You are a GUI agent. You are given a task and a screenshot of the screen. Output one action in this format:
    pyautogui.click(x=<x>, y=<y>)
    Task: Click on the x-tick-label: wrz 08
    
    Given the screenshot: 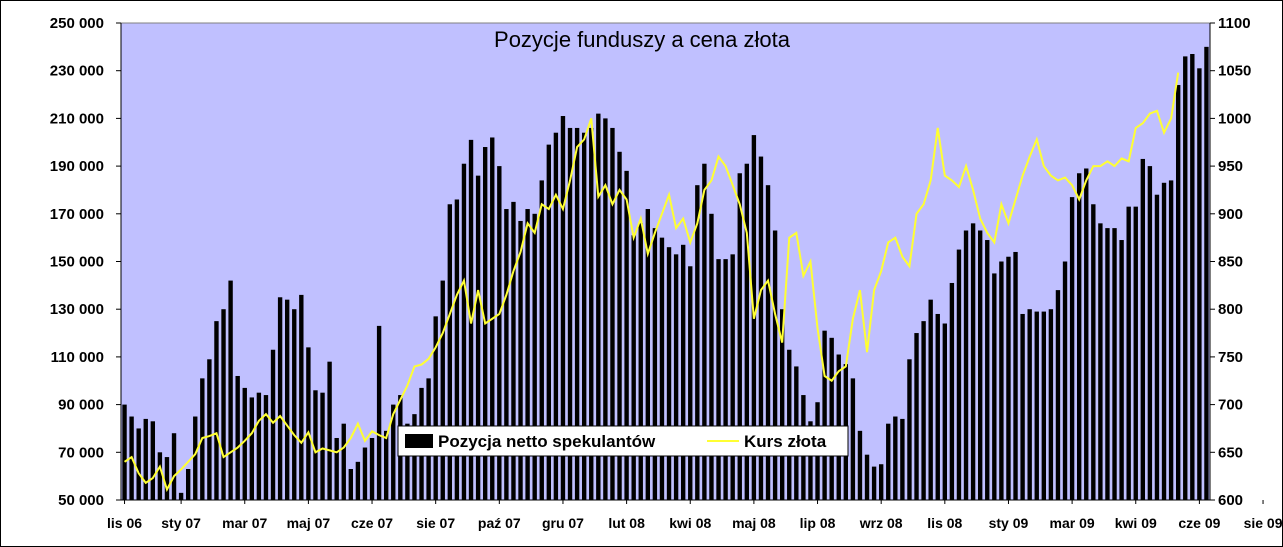 What is the action you would take?
    pyautogui.click(x=881, y=523)
    